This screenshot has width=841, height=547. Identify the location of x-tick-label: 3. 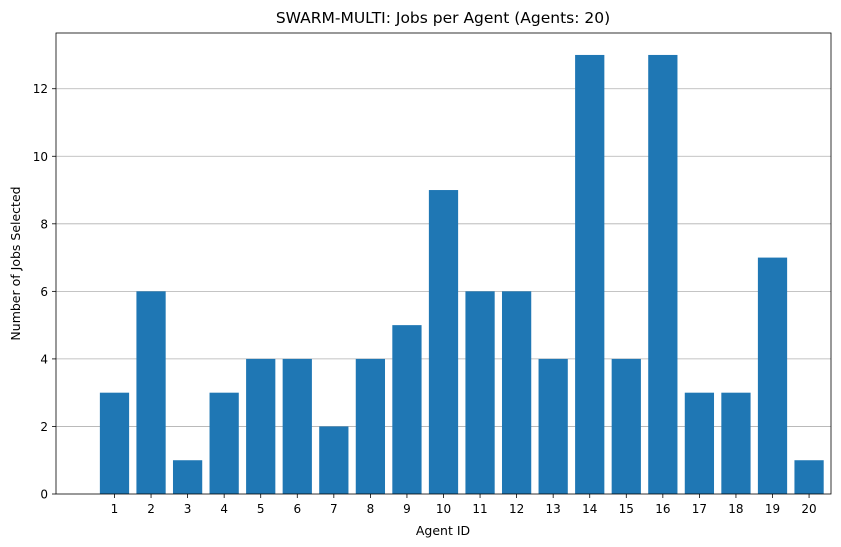
(188, 509).